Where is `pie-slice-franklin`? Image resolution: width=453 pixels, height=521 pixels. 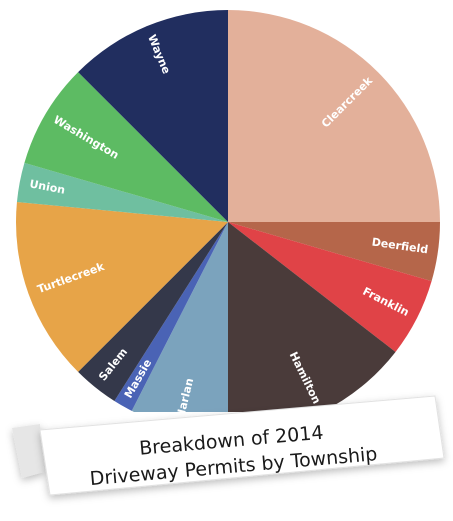 pie-slice-franklin is located at coordinates (330, 287).